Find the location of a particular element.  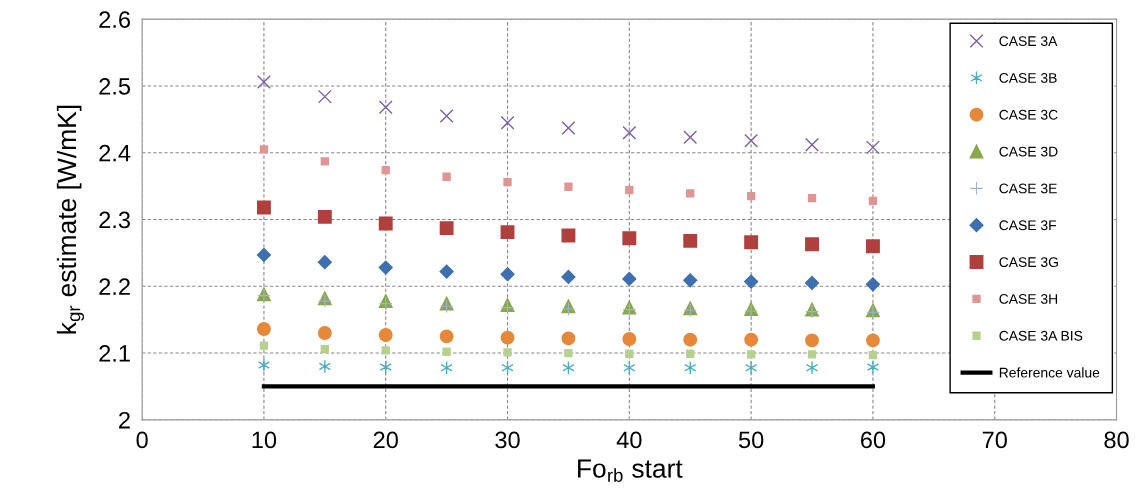

y-axis-title: k$_{gr}$ estimate [W/mK] is located at coordinates (70, 219).